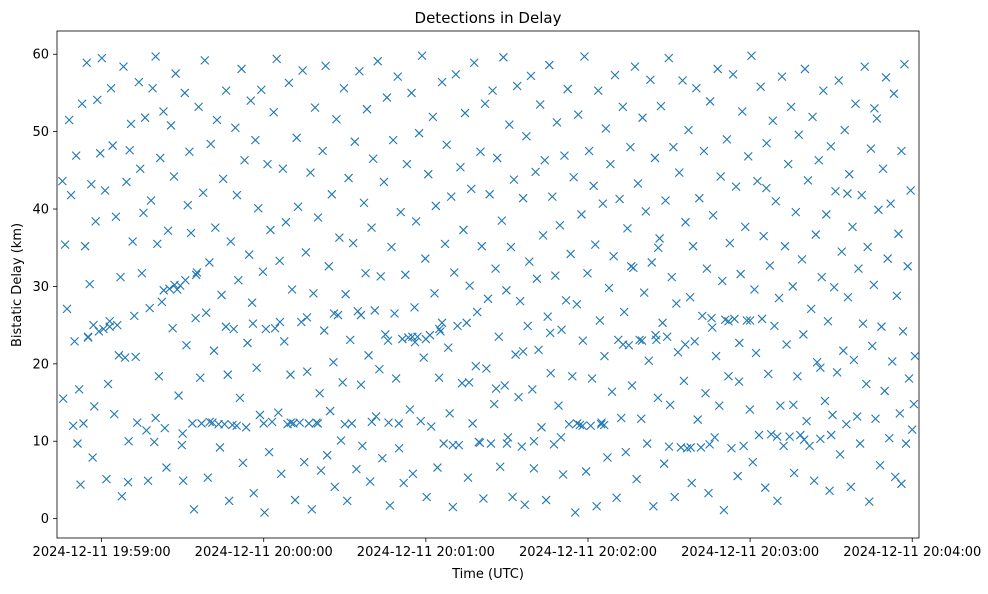  Describe the element at coordinates (44, 287) in the screenshot. I see `y-axis-ticks: 0 10 20 30 40 50 60` at that location.